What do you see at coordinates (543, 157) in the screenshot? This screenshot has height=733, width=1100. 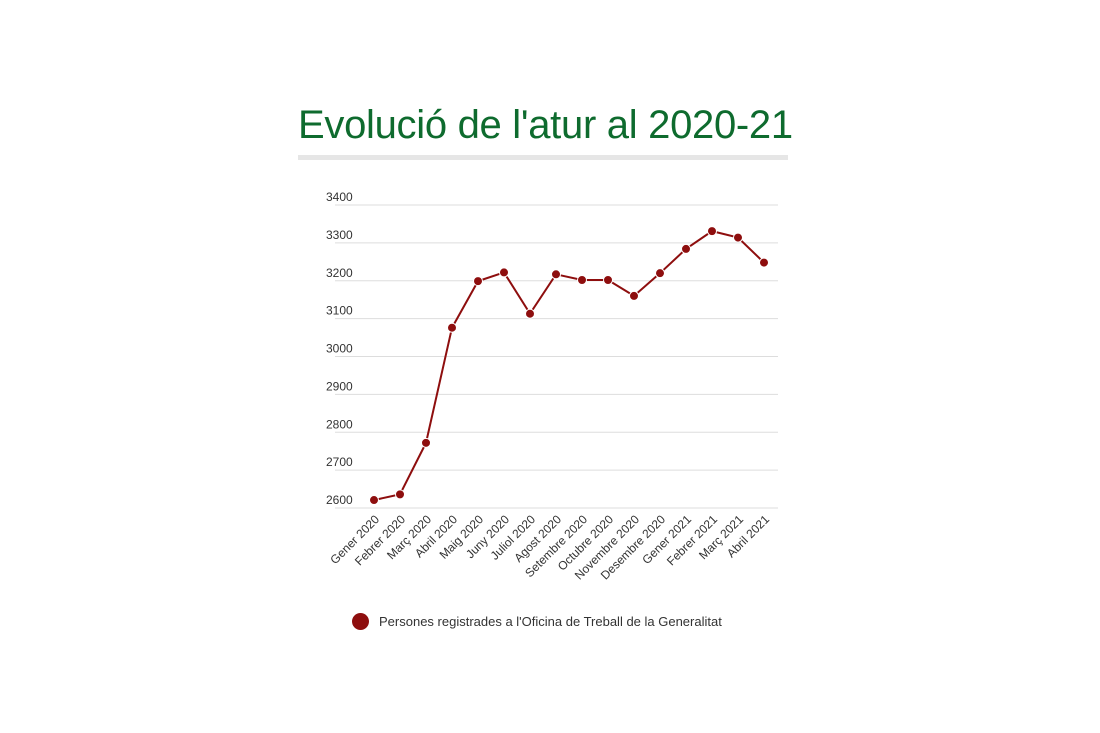 I see `title-divider` at bounding box center [543, 157].